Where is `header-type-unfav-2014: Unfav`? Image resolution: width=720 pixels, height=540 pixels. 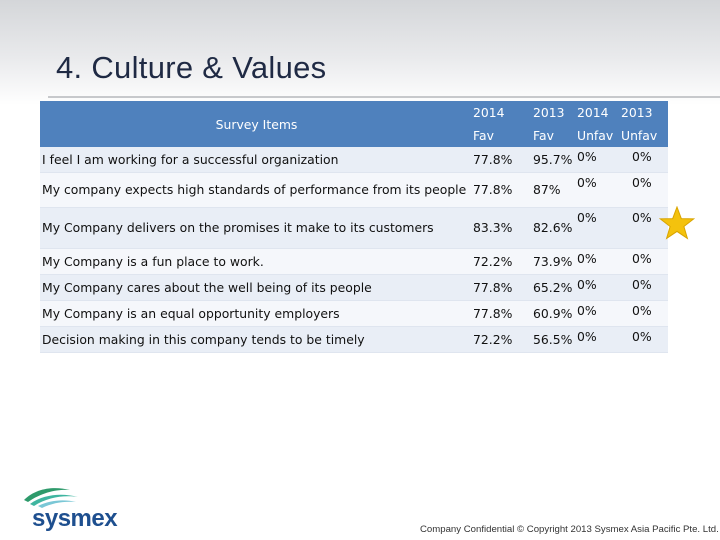 header-type-unfav-2014: Unfav is located at coordinates (596, 135).